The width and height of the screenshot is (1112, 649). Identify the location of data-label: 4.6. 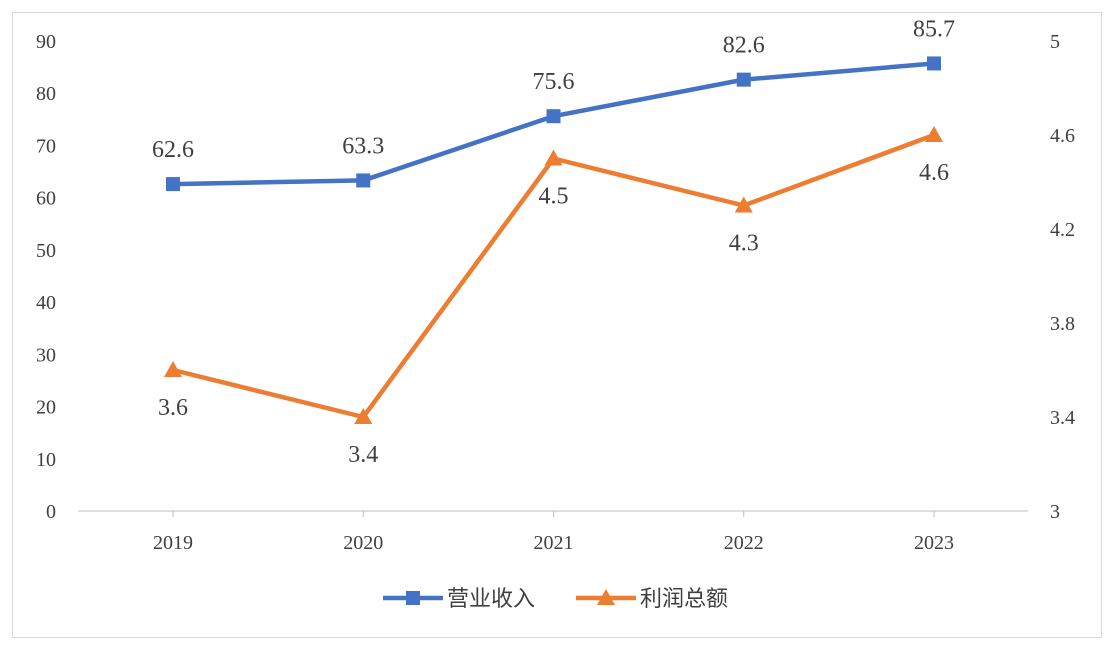
(934, 173).